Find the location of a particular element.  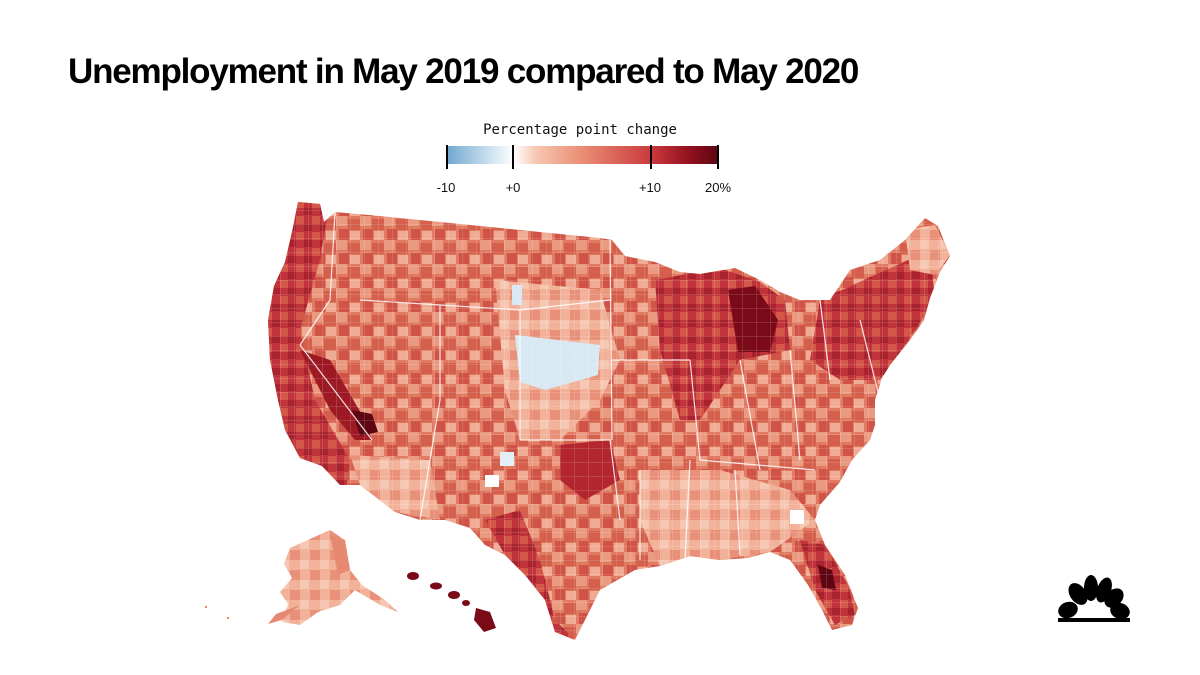

legend-tick-label: +10 is located at coordinates (650, 187).